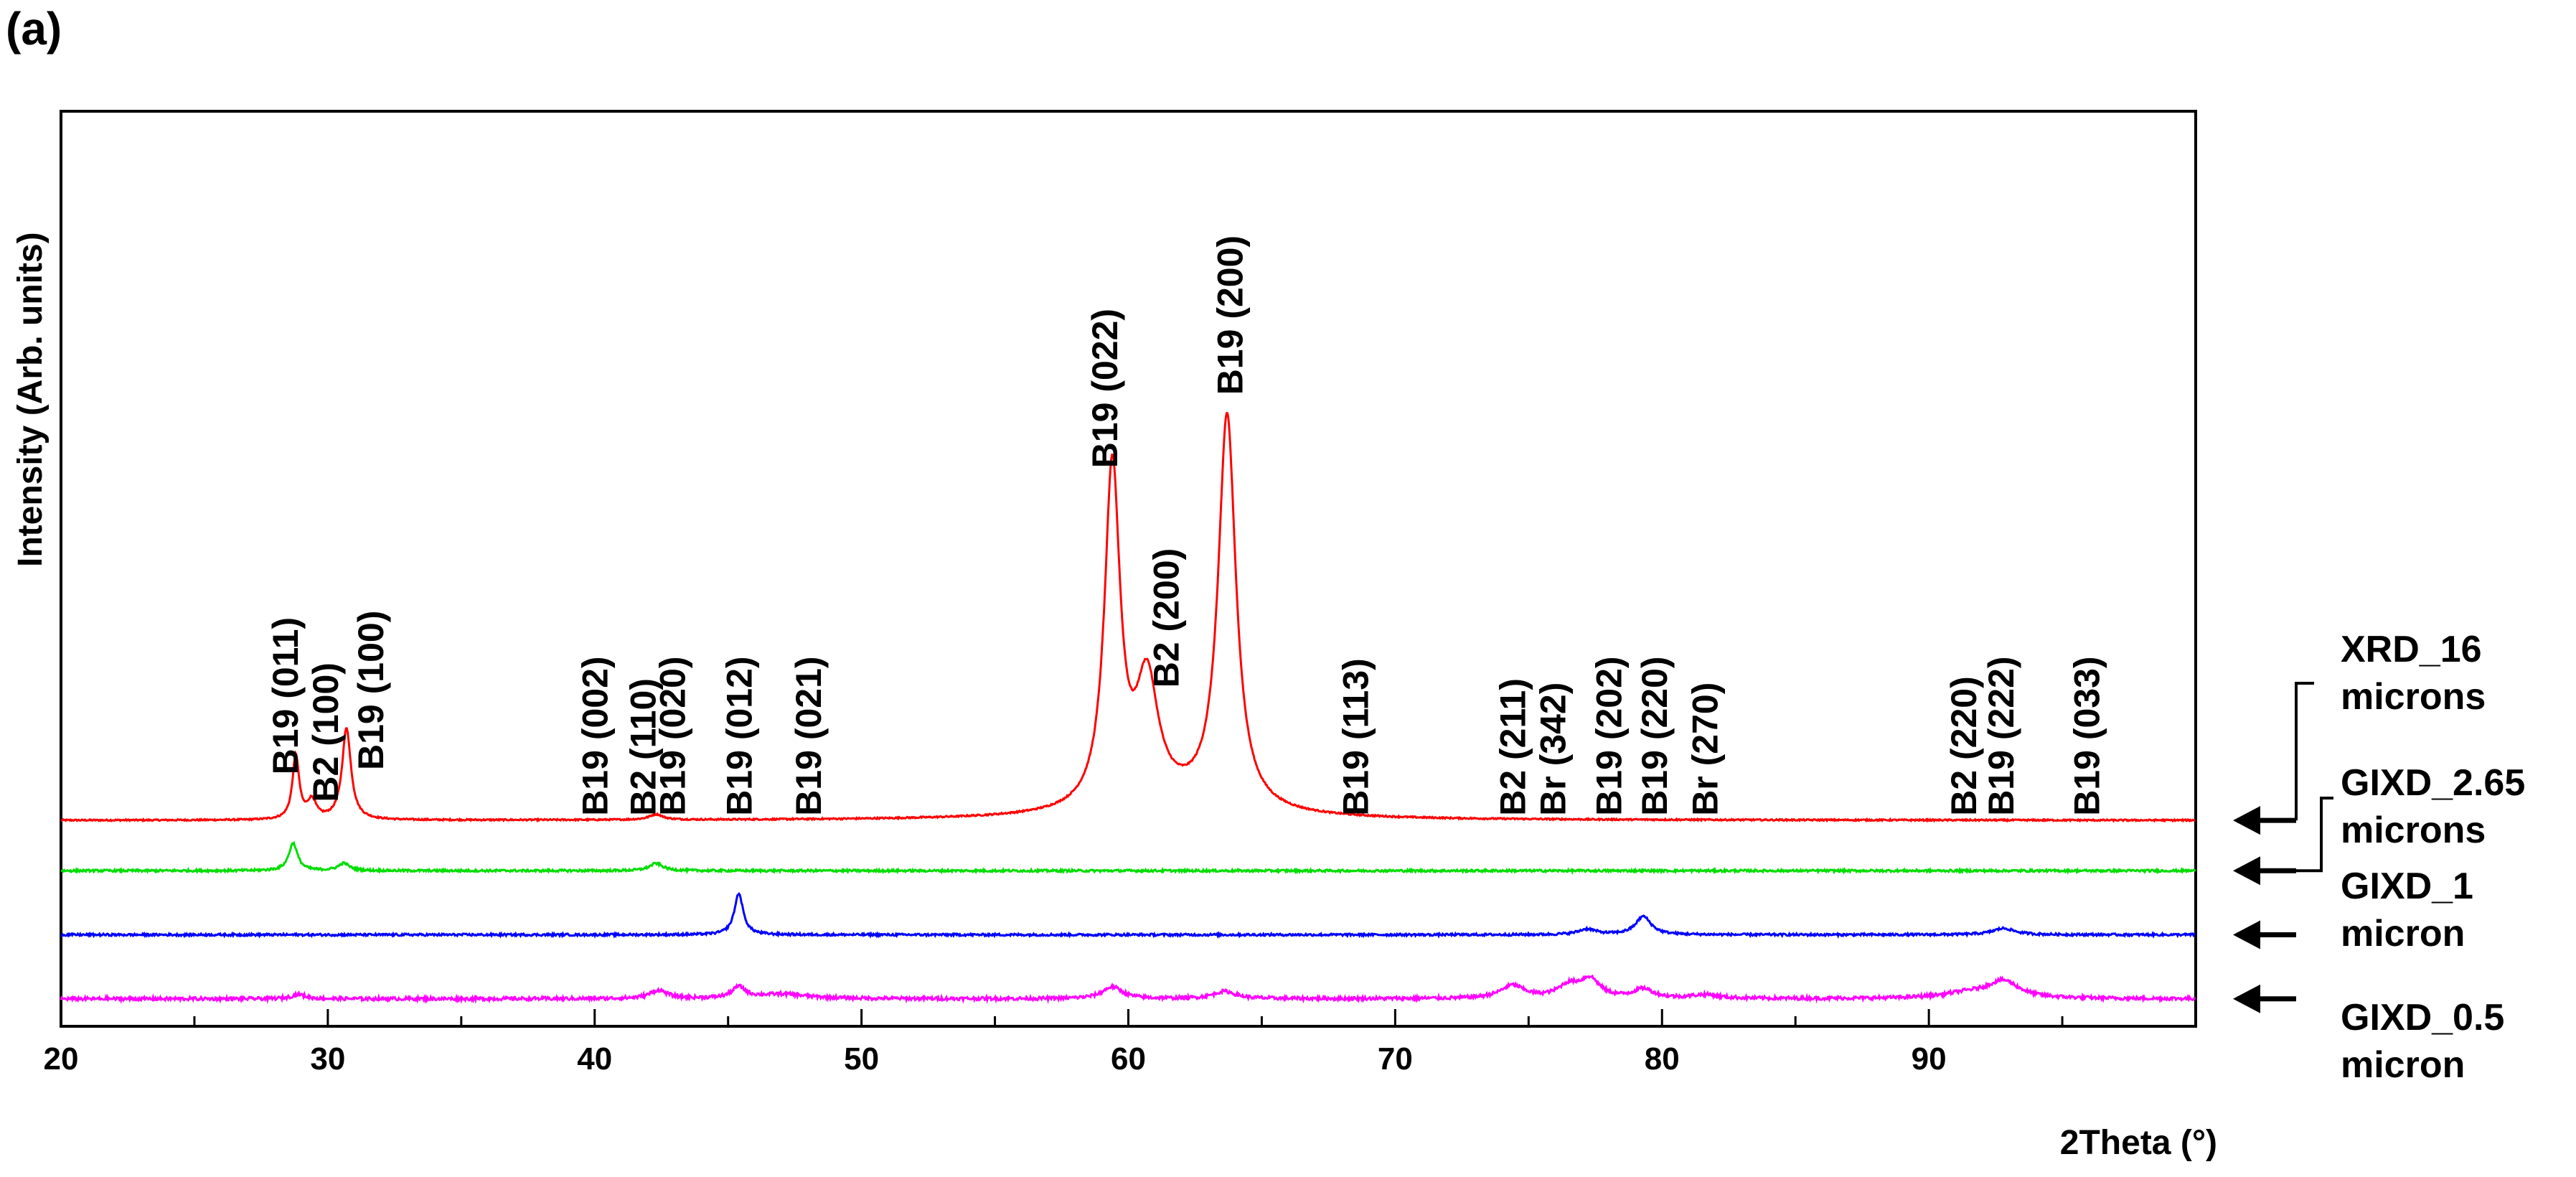  Describe the element at coordinates (1655, 735) in the screenshot. I see `peak-annotation: B19 (220)` at that location.